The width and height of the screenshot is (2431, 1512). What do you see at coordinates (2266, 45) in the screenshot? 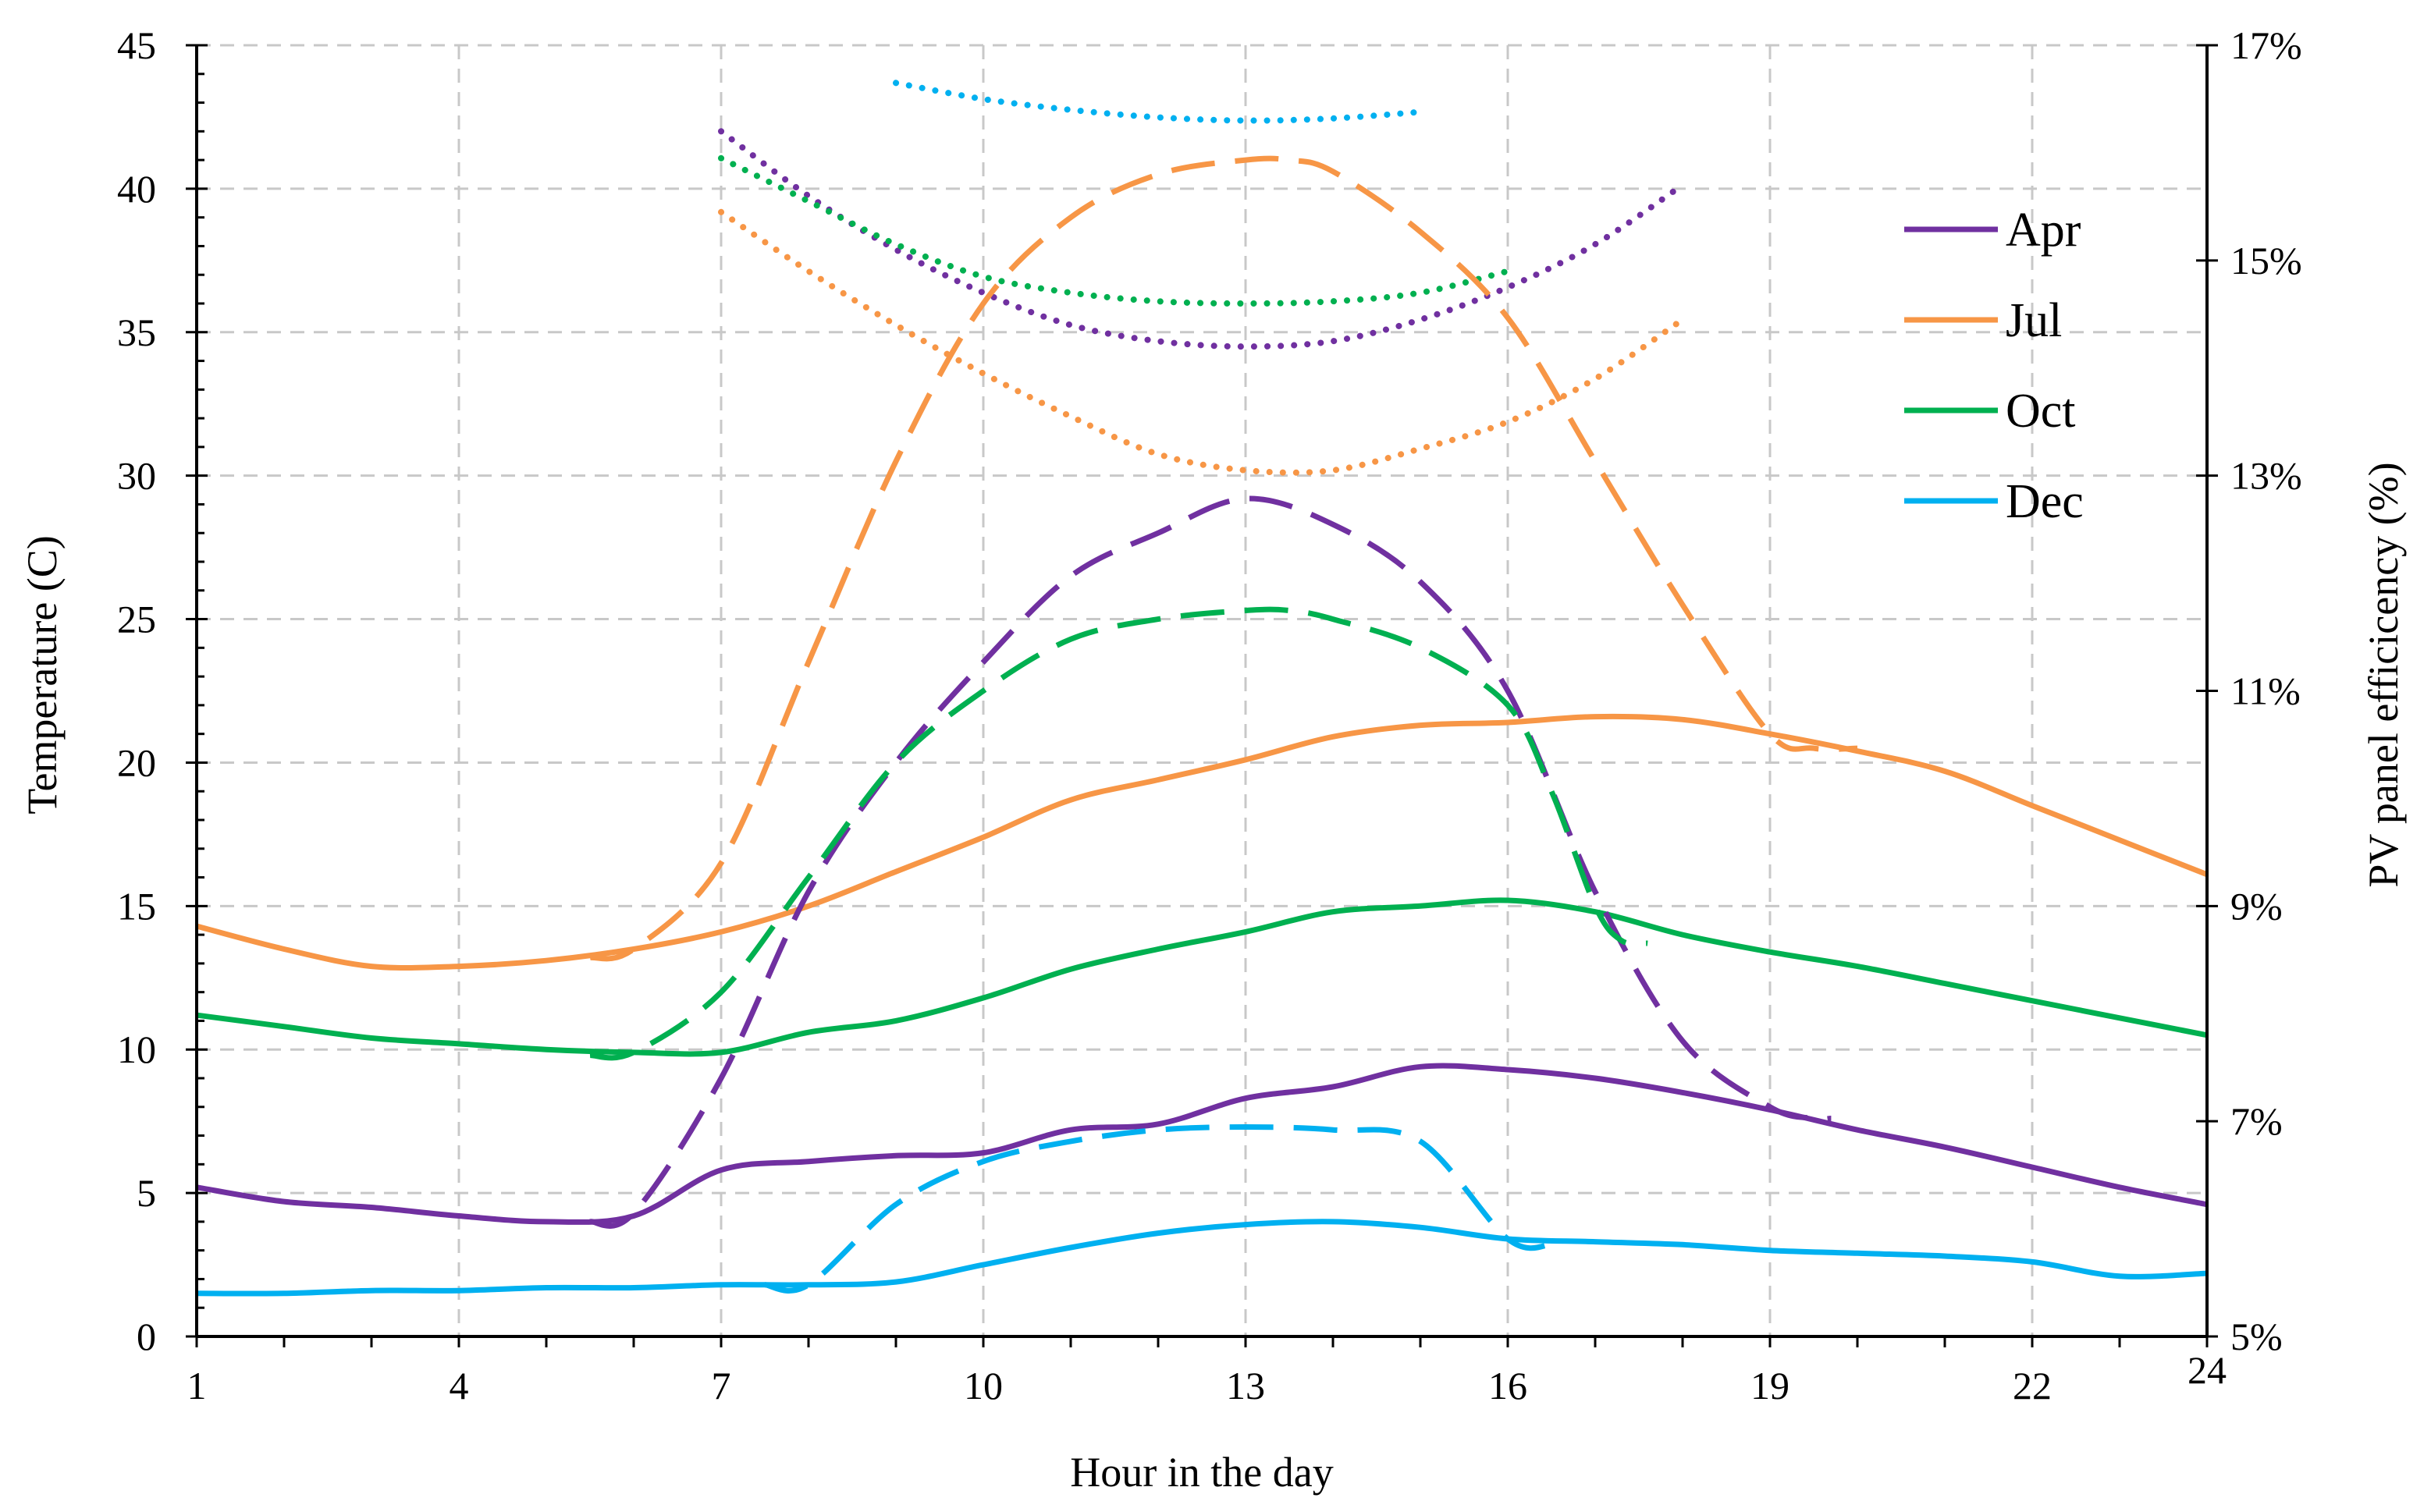
I see `y-right-tick-label: 17%` at bounding box center [2266, 45].